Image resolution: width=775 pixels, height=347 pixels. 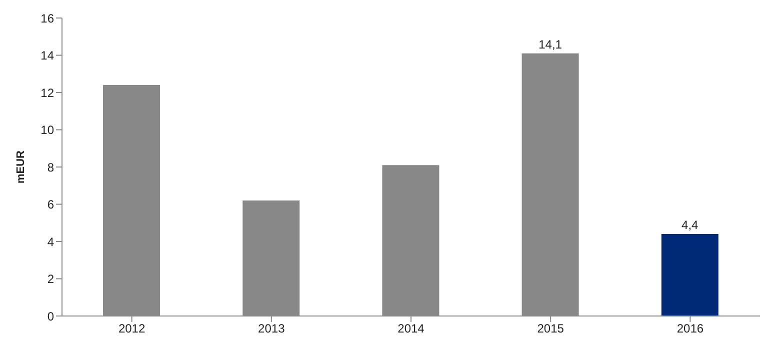 What do you see at coordinates (50, 241) in the screenshot?
I see `y-tick-label: 4` at bounding box center [50, 241].